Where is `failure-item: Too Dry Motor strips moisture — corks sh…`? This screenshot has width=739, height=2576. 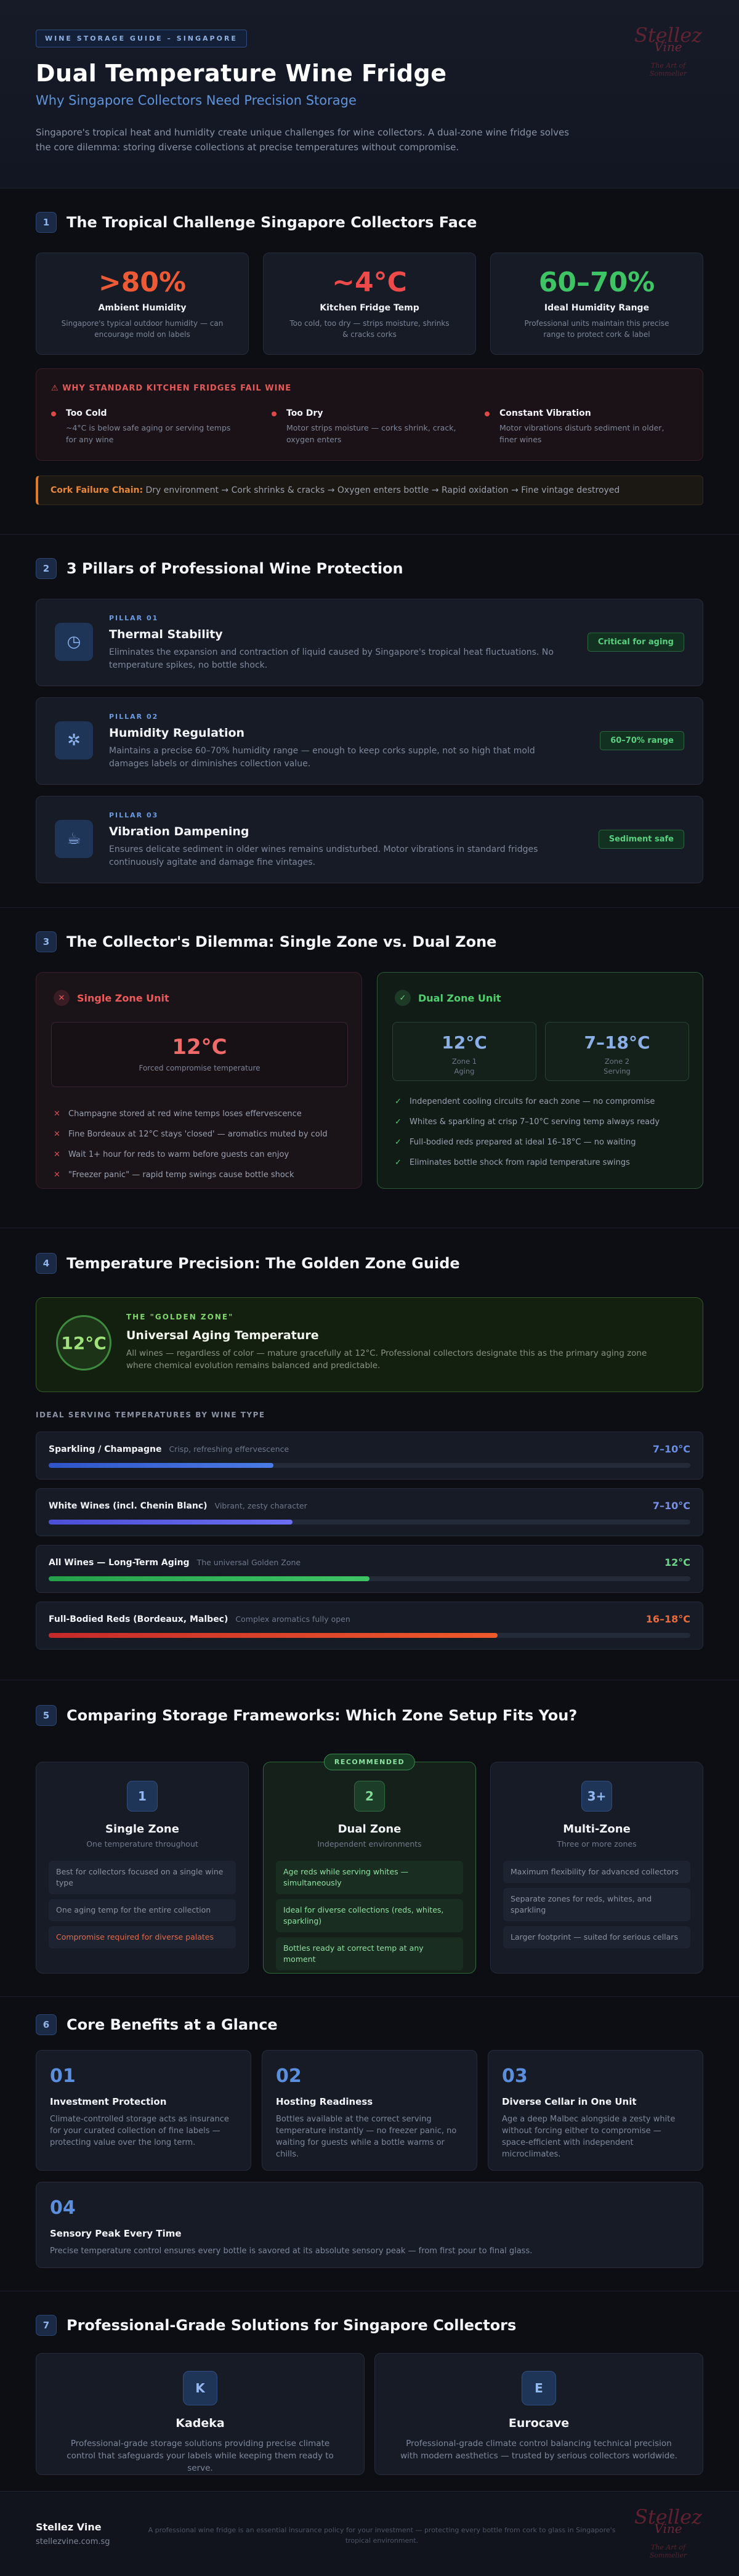 failure-item: Too Dry Motor strips moisture — corks sh… is located at coordinates (367, 426).